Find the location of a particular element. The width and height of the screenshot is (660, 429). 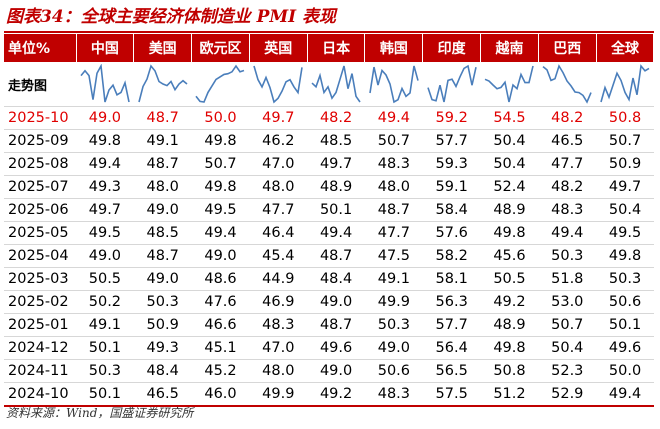

value-cell: 50.5 is located at coordinates (509, 279).